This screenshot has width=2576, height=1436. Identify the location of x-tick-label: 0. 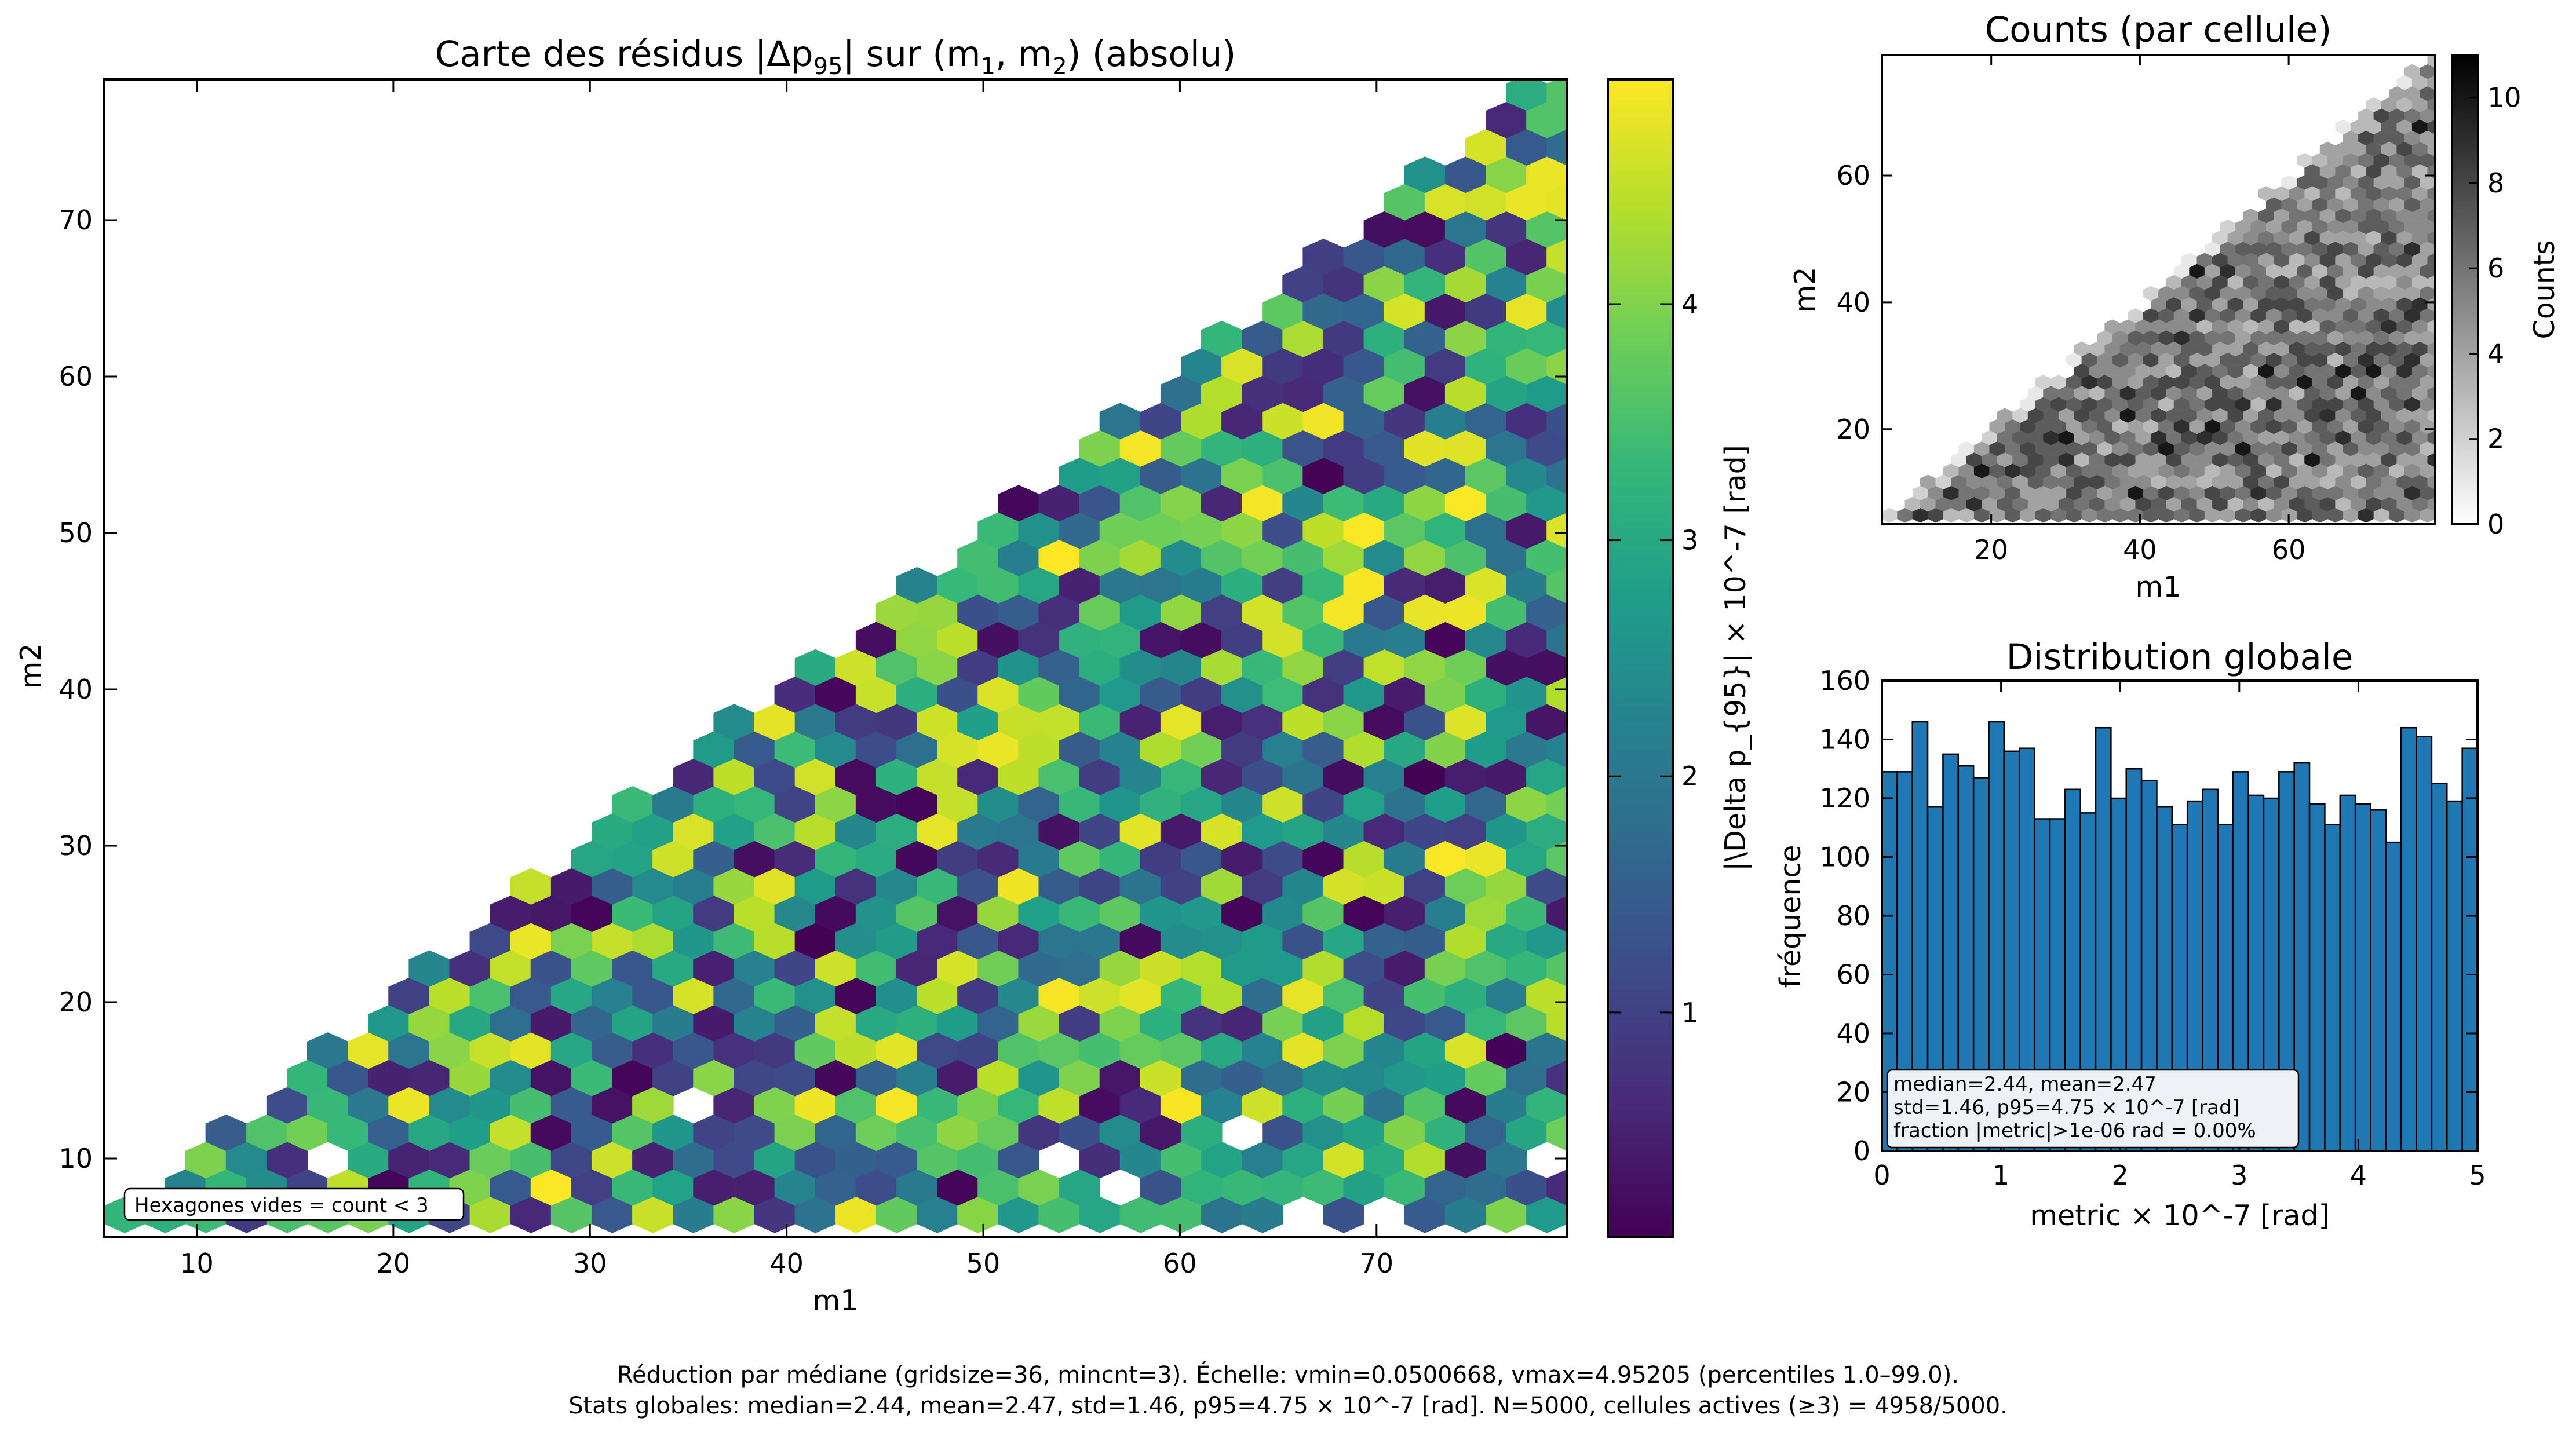
(1881, 1175).